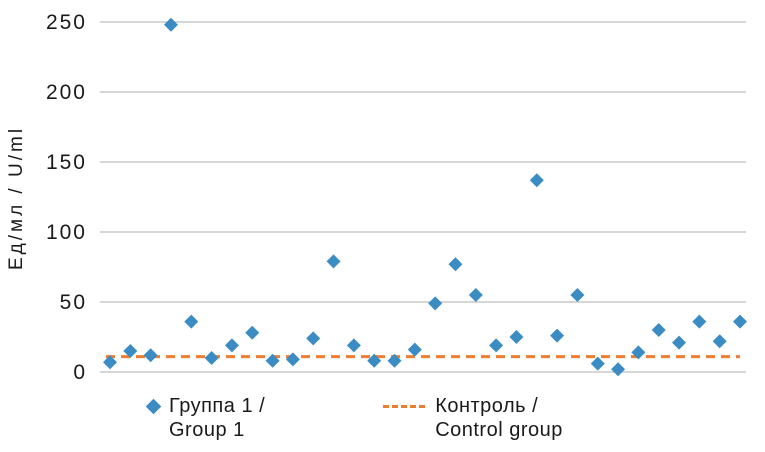  I want to click on legend-item-group1: Группа 1 / Group 1, so click(205, 418).